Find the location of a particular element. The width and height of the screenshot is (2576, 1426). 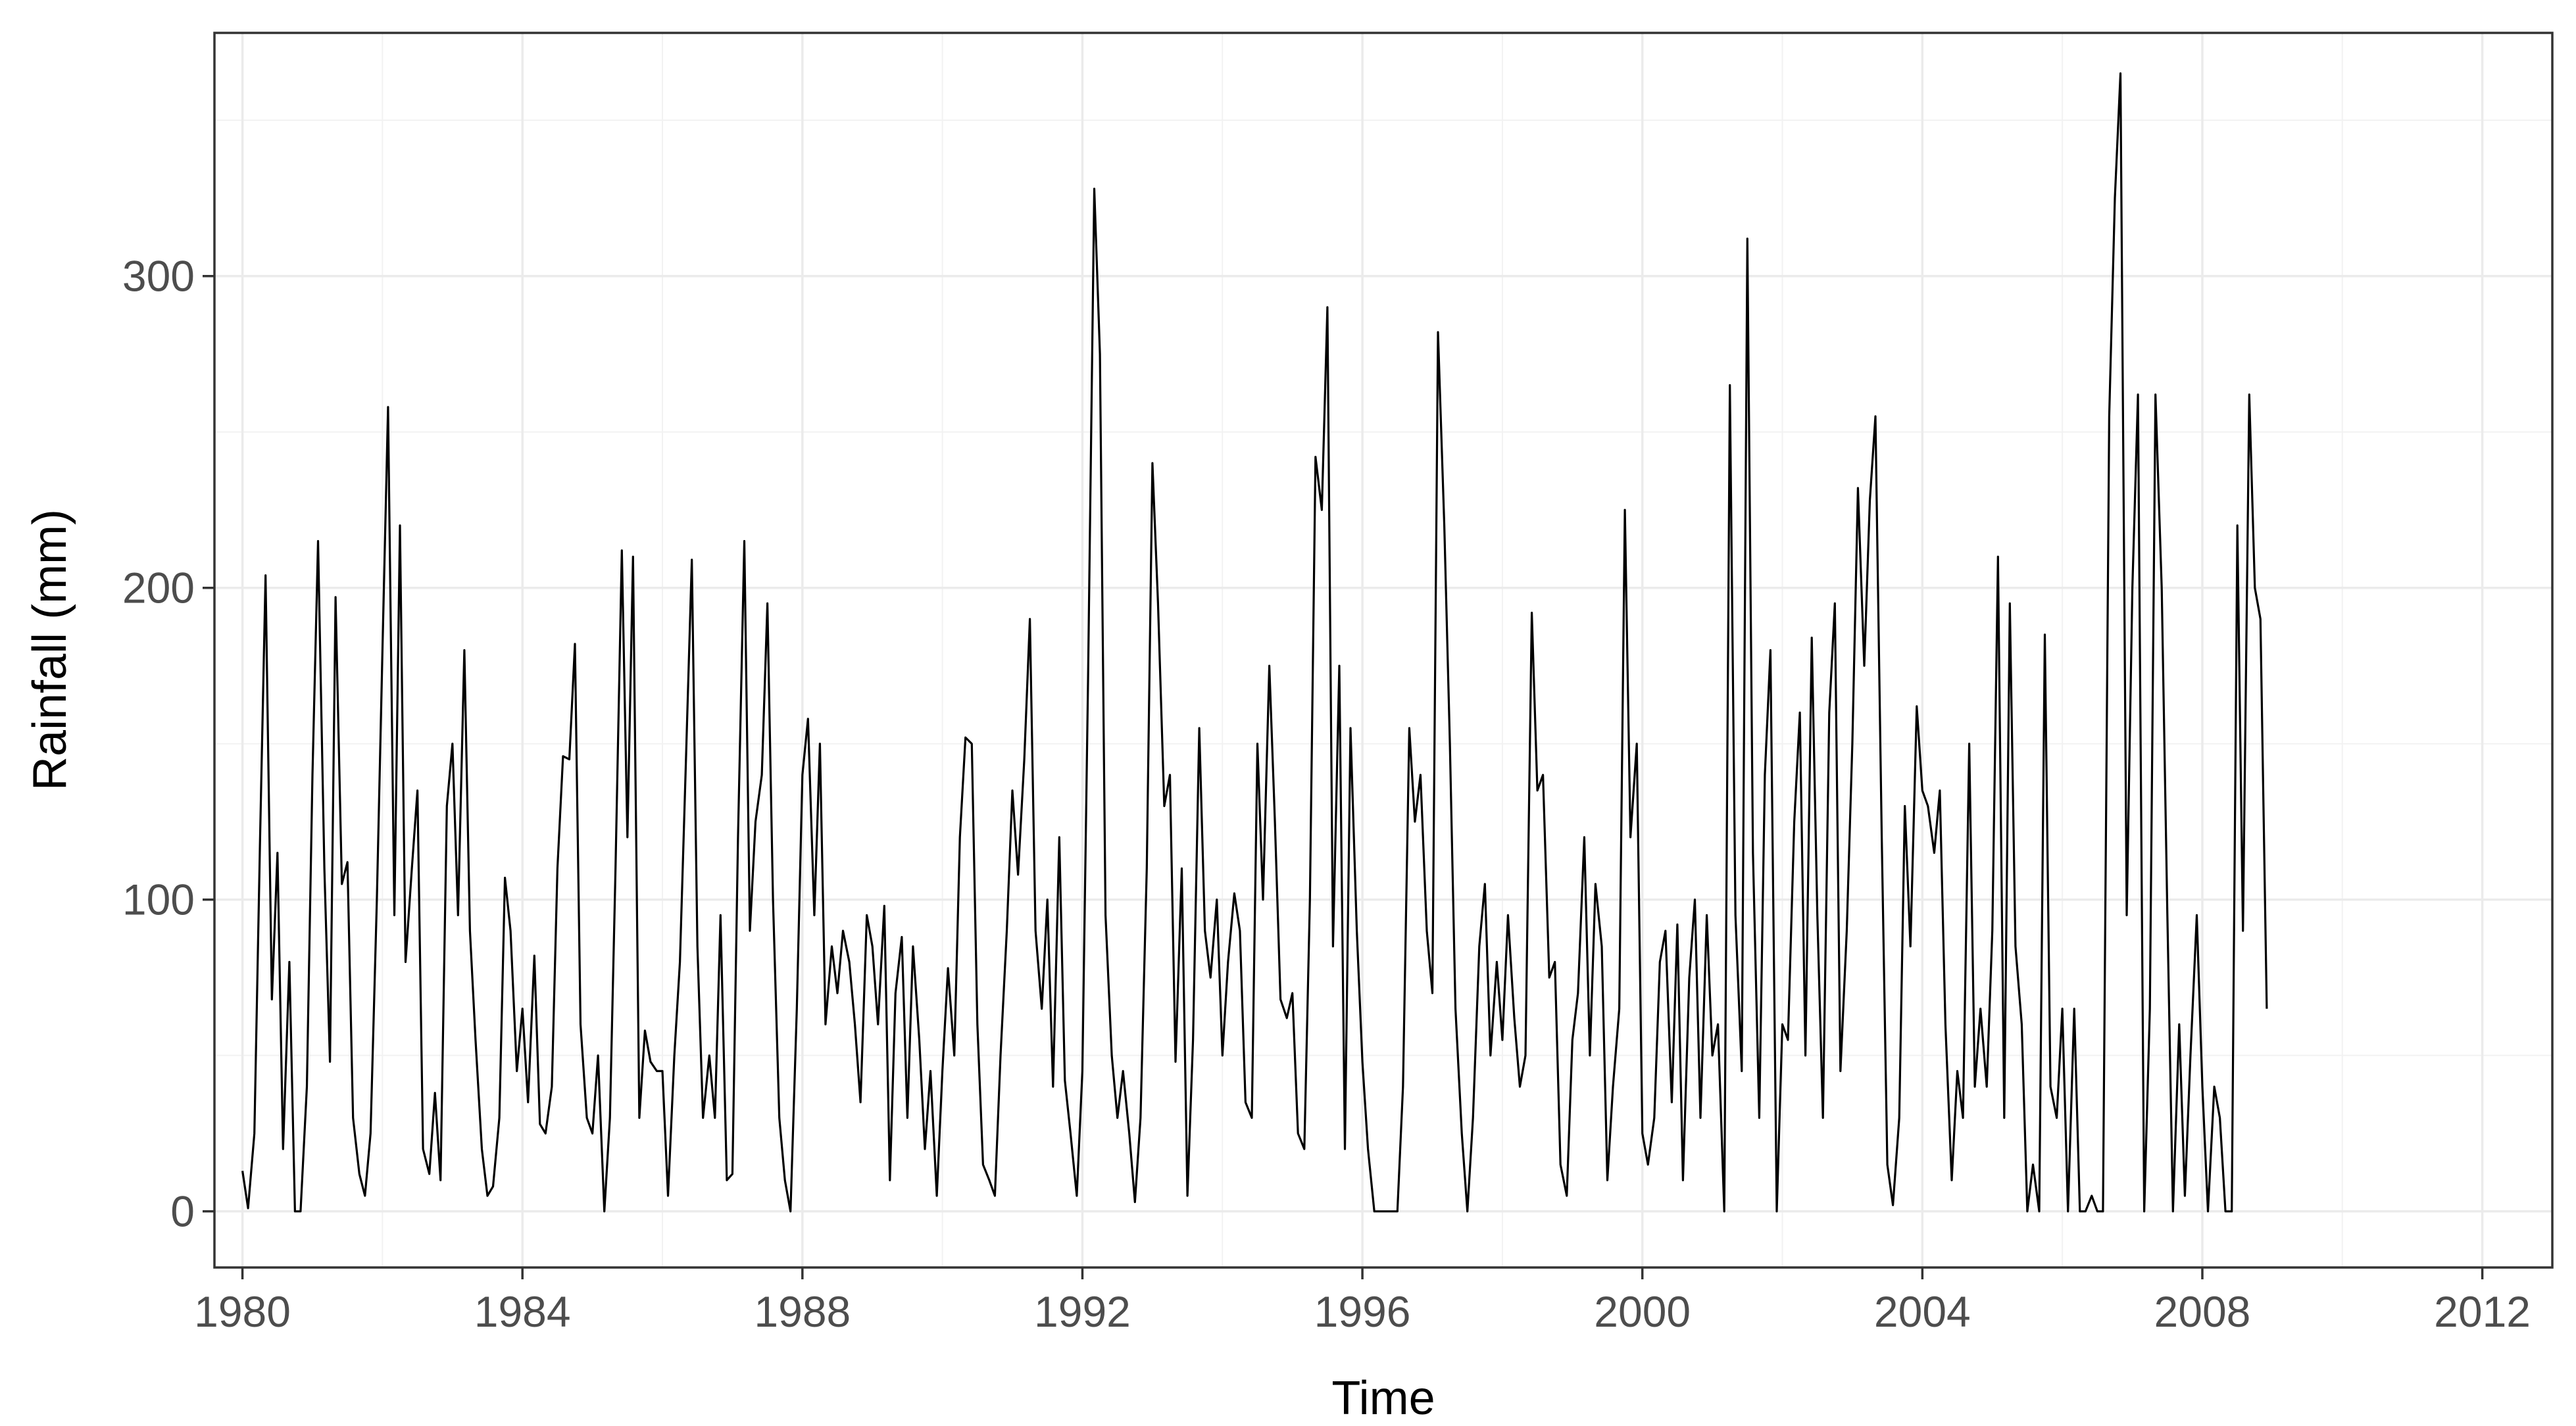

x-tick-label: 2012 is located at coordinates (2482, 1311).